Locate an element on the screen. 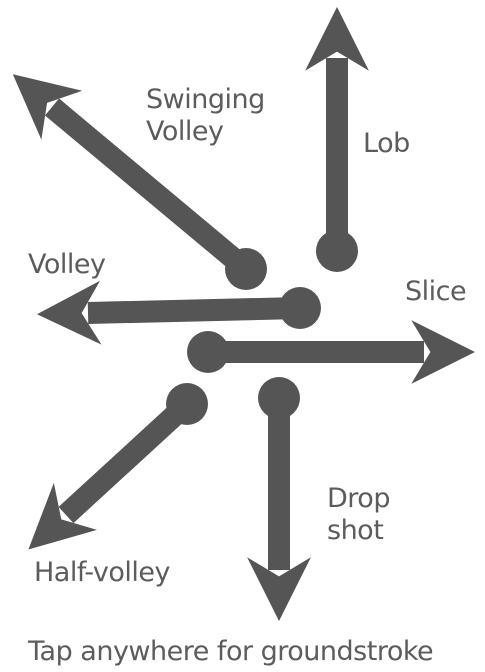 The image size is (485, 672). volley-arrow is located at coordinates (178, 312).